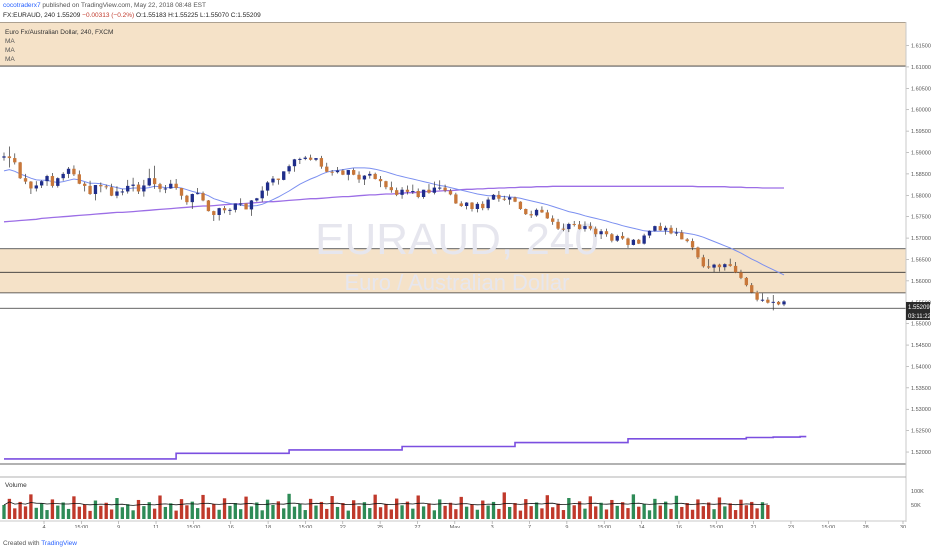 This screenshot has height=550, width=932. I want to click on price-tick-label: 1.55000, so click(921, 325).